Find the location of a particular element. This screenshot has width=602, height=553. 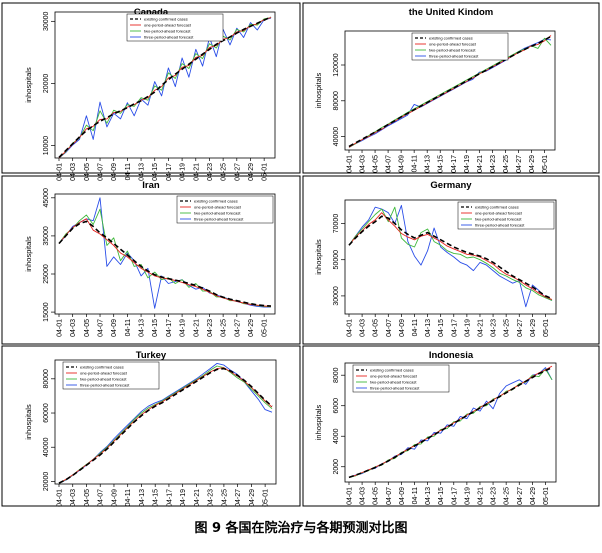

series-line-one-period is located at coordinates (165, 262).